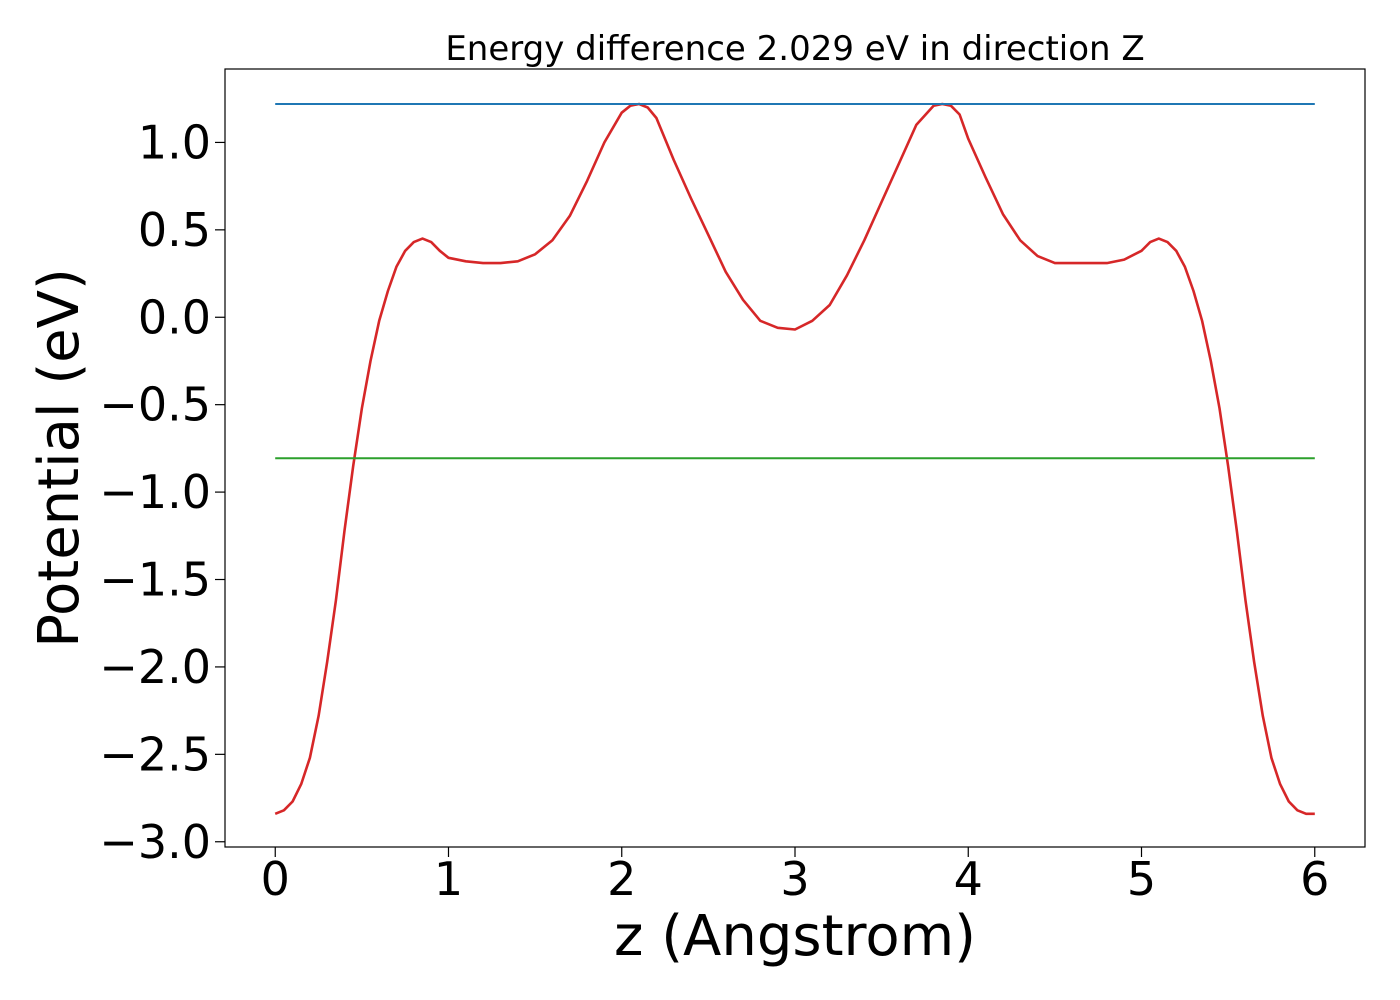  Describe the element at coordinates (155, 492) in the screenshot. I see `y-tick-label: −1.0` at that location.